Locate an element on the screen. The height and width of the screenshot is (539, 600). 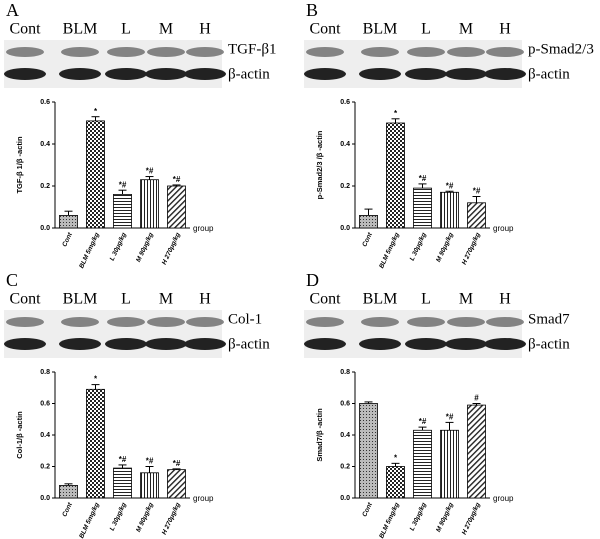
y-axis-label: Col-1/β -actin is located at coordinates (19, 435).